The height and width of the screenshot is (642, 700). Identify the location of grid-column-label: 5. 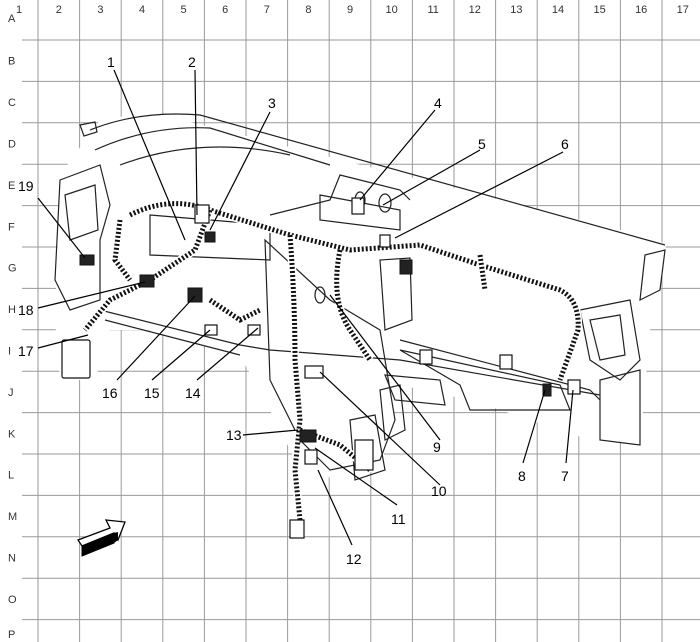
(184, 10).